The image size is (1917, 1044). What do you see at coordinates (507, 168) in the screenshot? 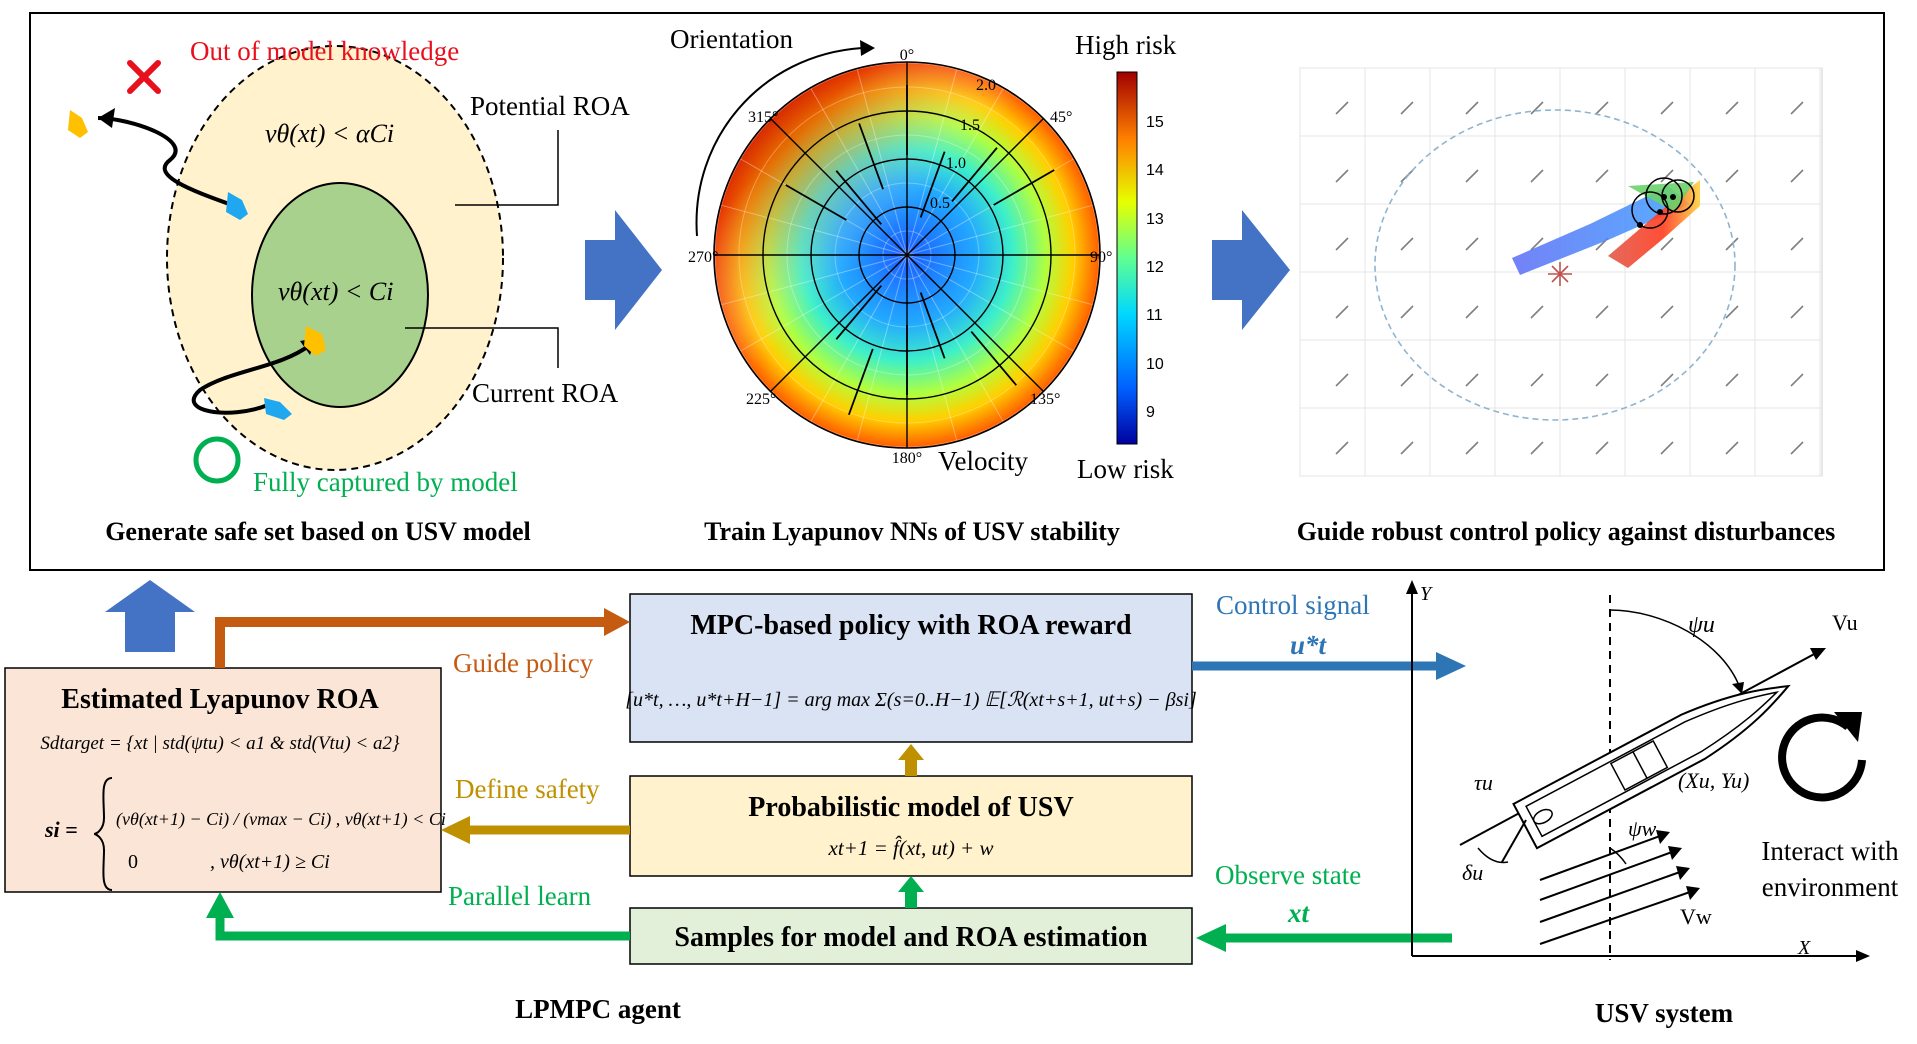
I see `potential-roa-leader` at bounding box center [507, 168].